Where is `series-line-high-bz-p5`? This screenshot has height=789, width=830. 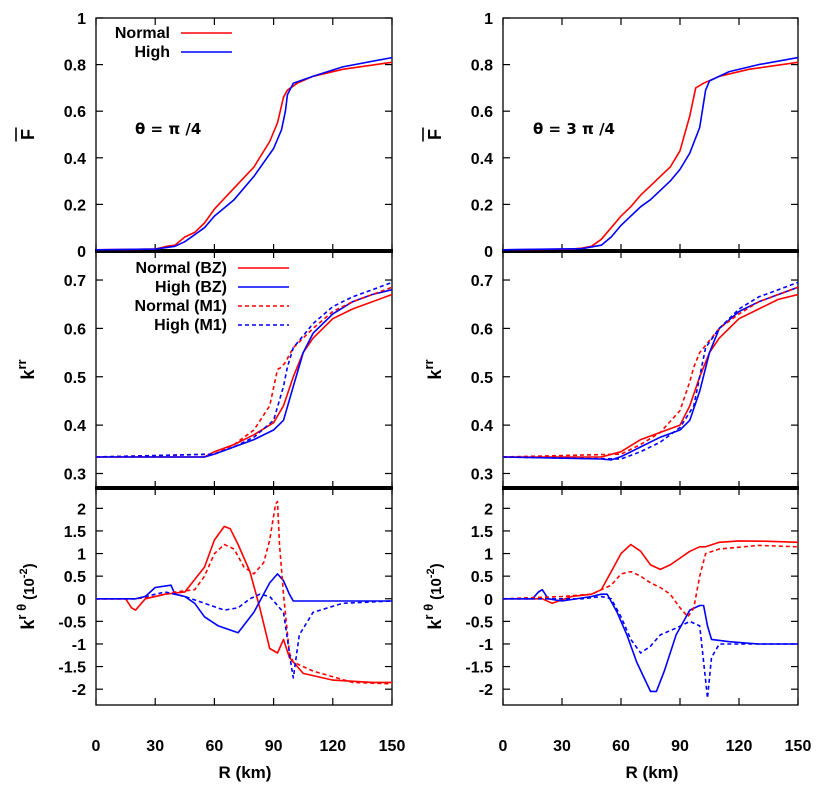
series-line-high-bz-p5 is located at coordinates (650, 640).